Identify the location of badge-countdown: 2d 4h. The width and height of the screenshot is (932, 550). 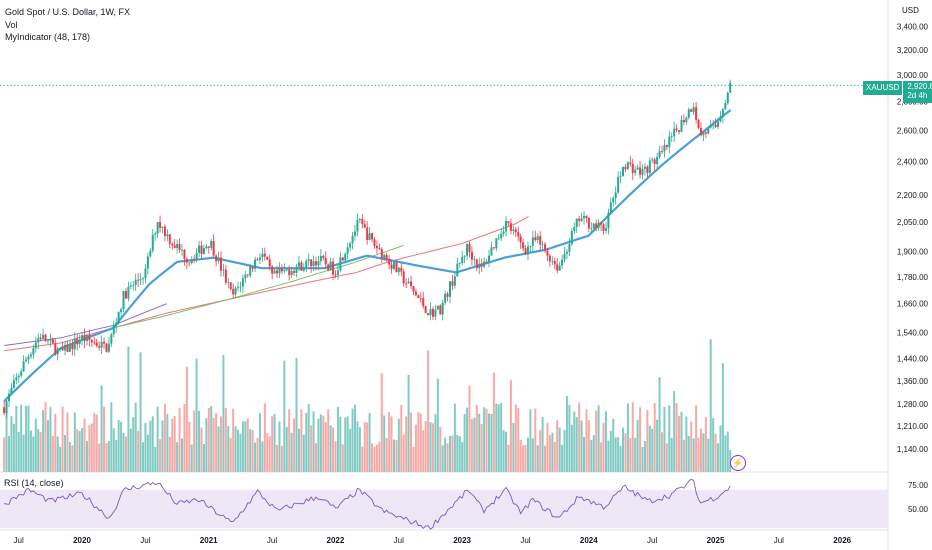
(917, 95).